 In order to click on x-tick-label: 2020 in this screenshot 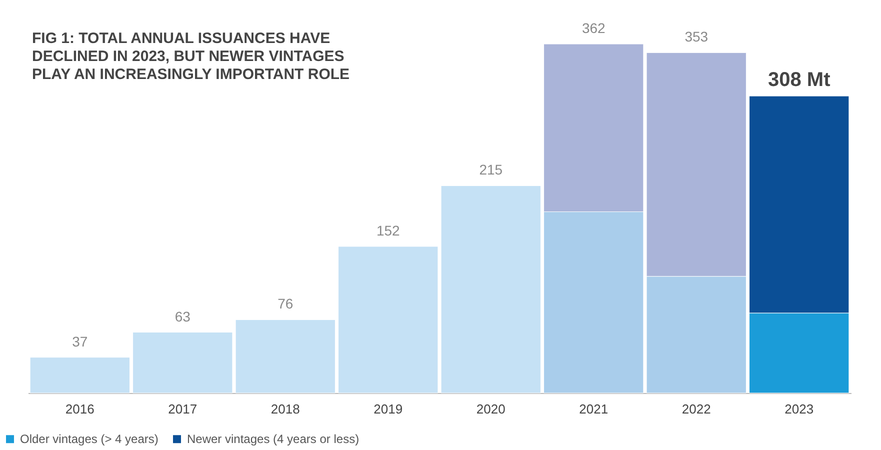, I will do `click(491, 409)`.